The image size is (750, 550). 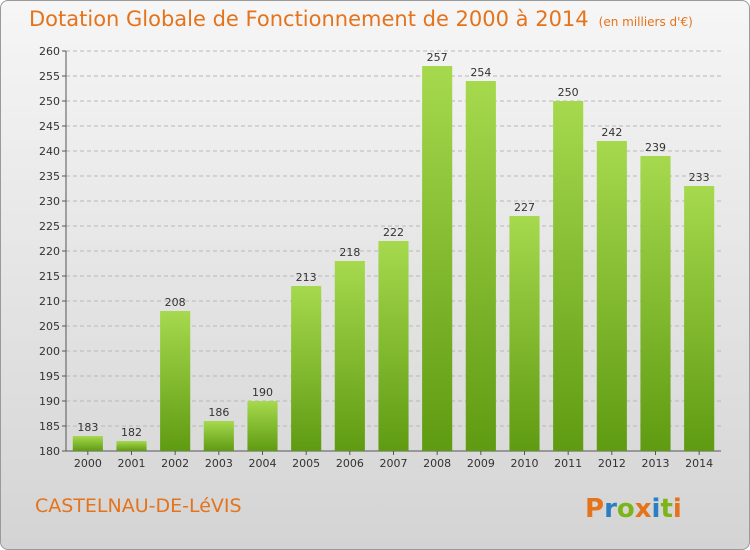 I want to click on y-tick-label: 200, so click(x=49, y=351).